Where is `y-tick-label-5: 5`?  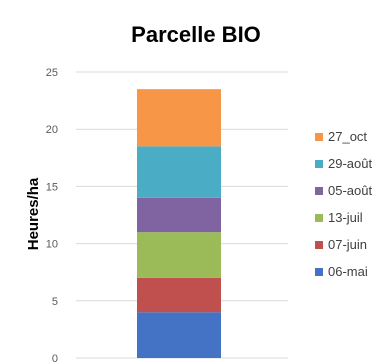
y-tick-label-5: 5 is located at coordinates (55, 302).